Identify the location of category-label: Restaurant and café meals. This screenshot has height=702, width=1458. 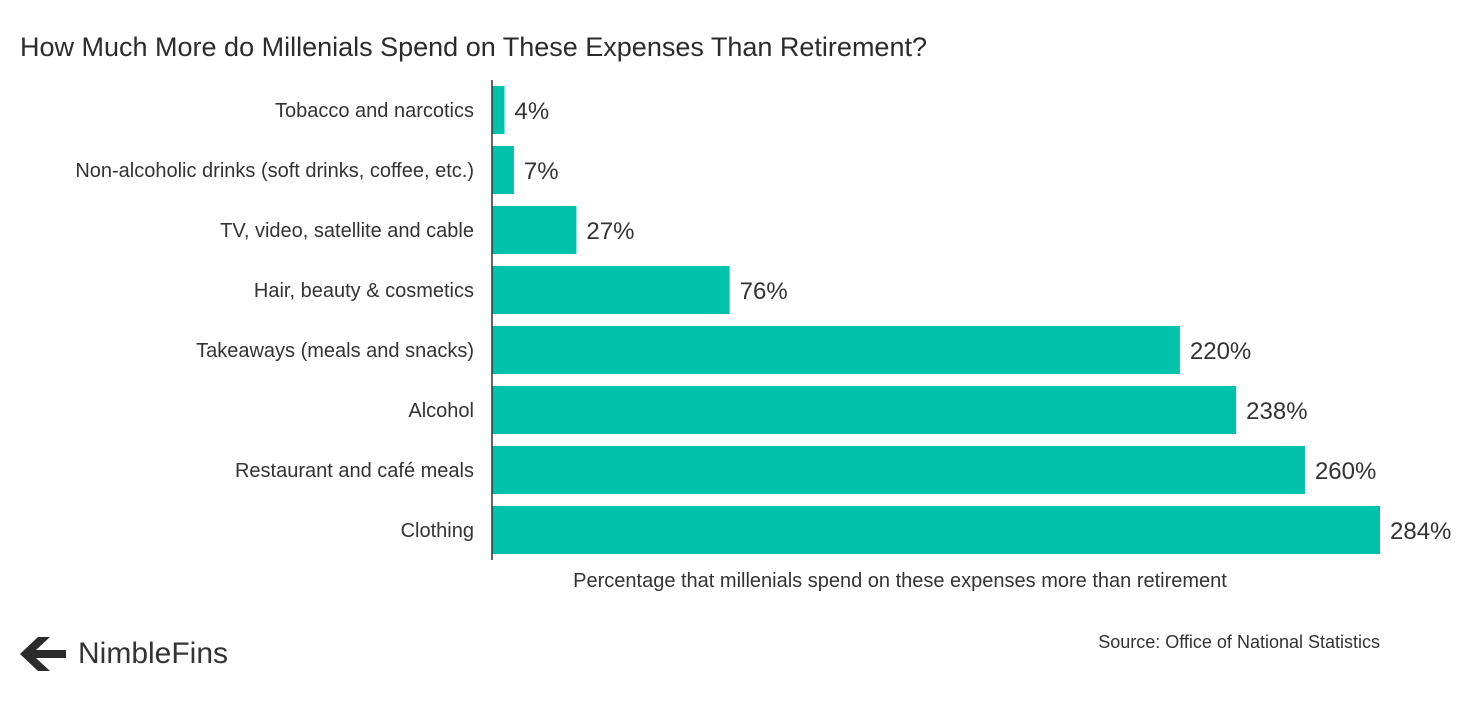
(354, 471).